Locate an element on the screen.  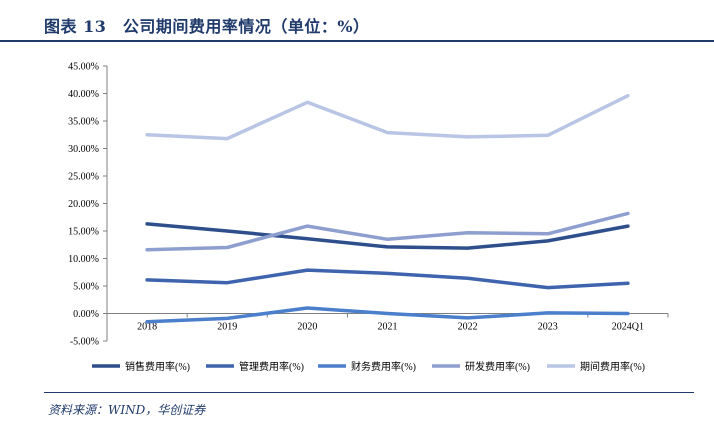
y-tick-label: 45.00% is located at coordinates (83, 67).